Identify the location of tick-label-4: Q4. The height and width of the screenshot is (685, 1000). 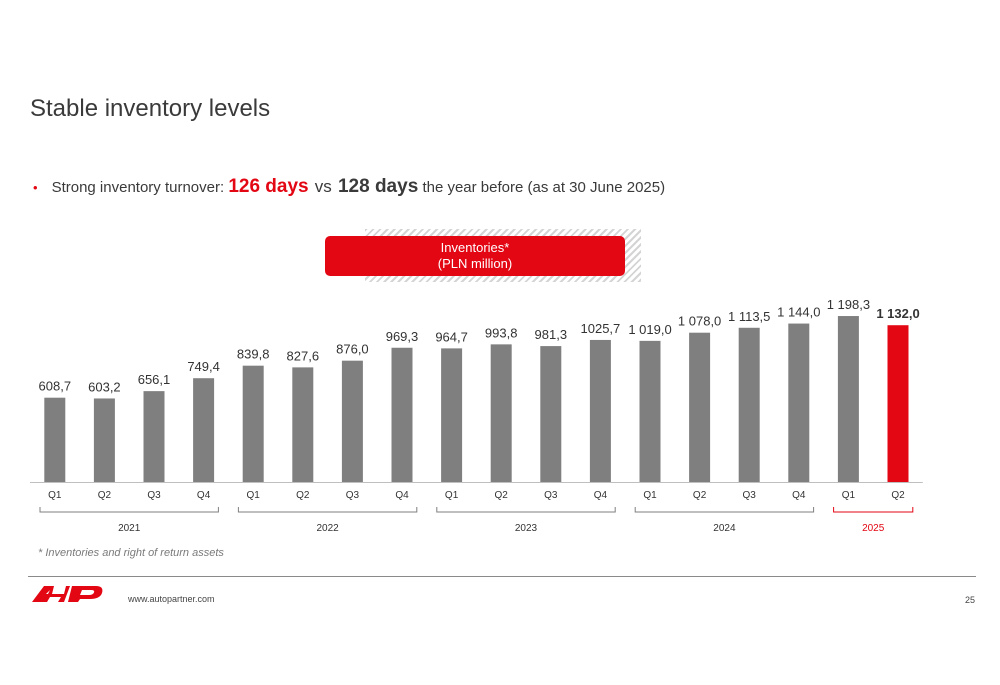
(204, 495).